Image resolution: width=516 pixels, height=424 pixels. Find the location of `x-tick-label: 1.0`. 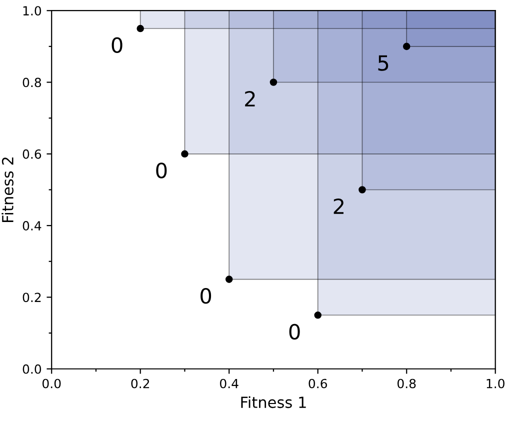

x-tick-label: 1.0 is located at coordinates (495, 383).